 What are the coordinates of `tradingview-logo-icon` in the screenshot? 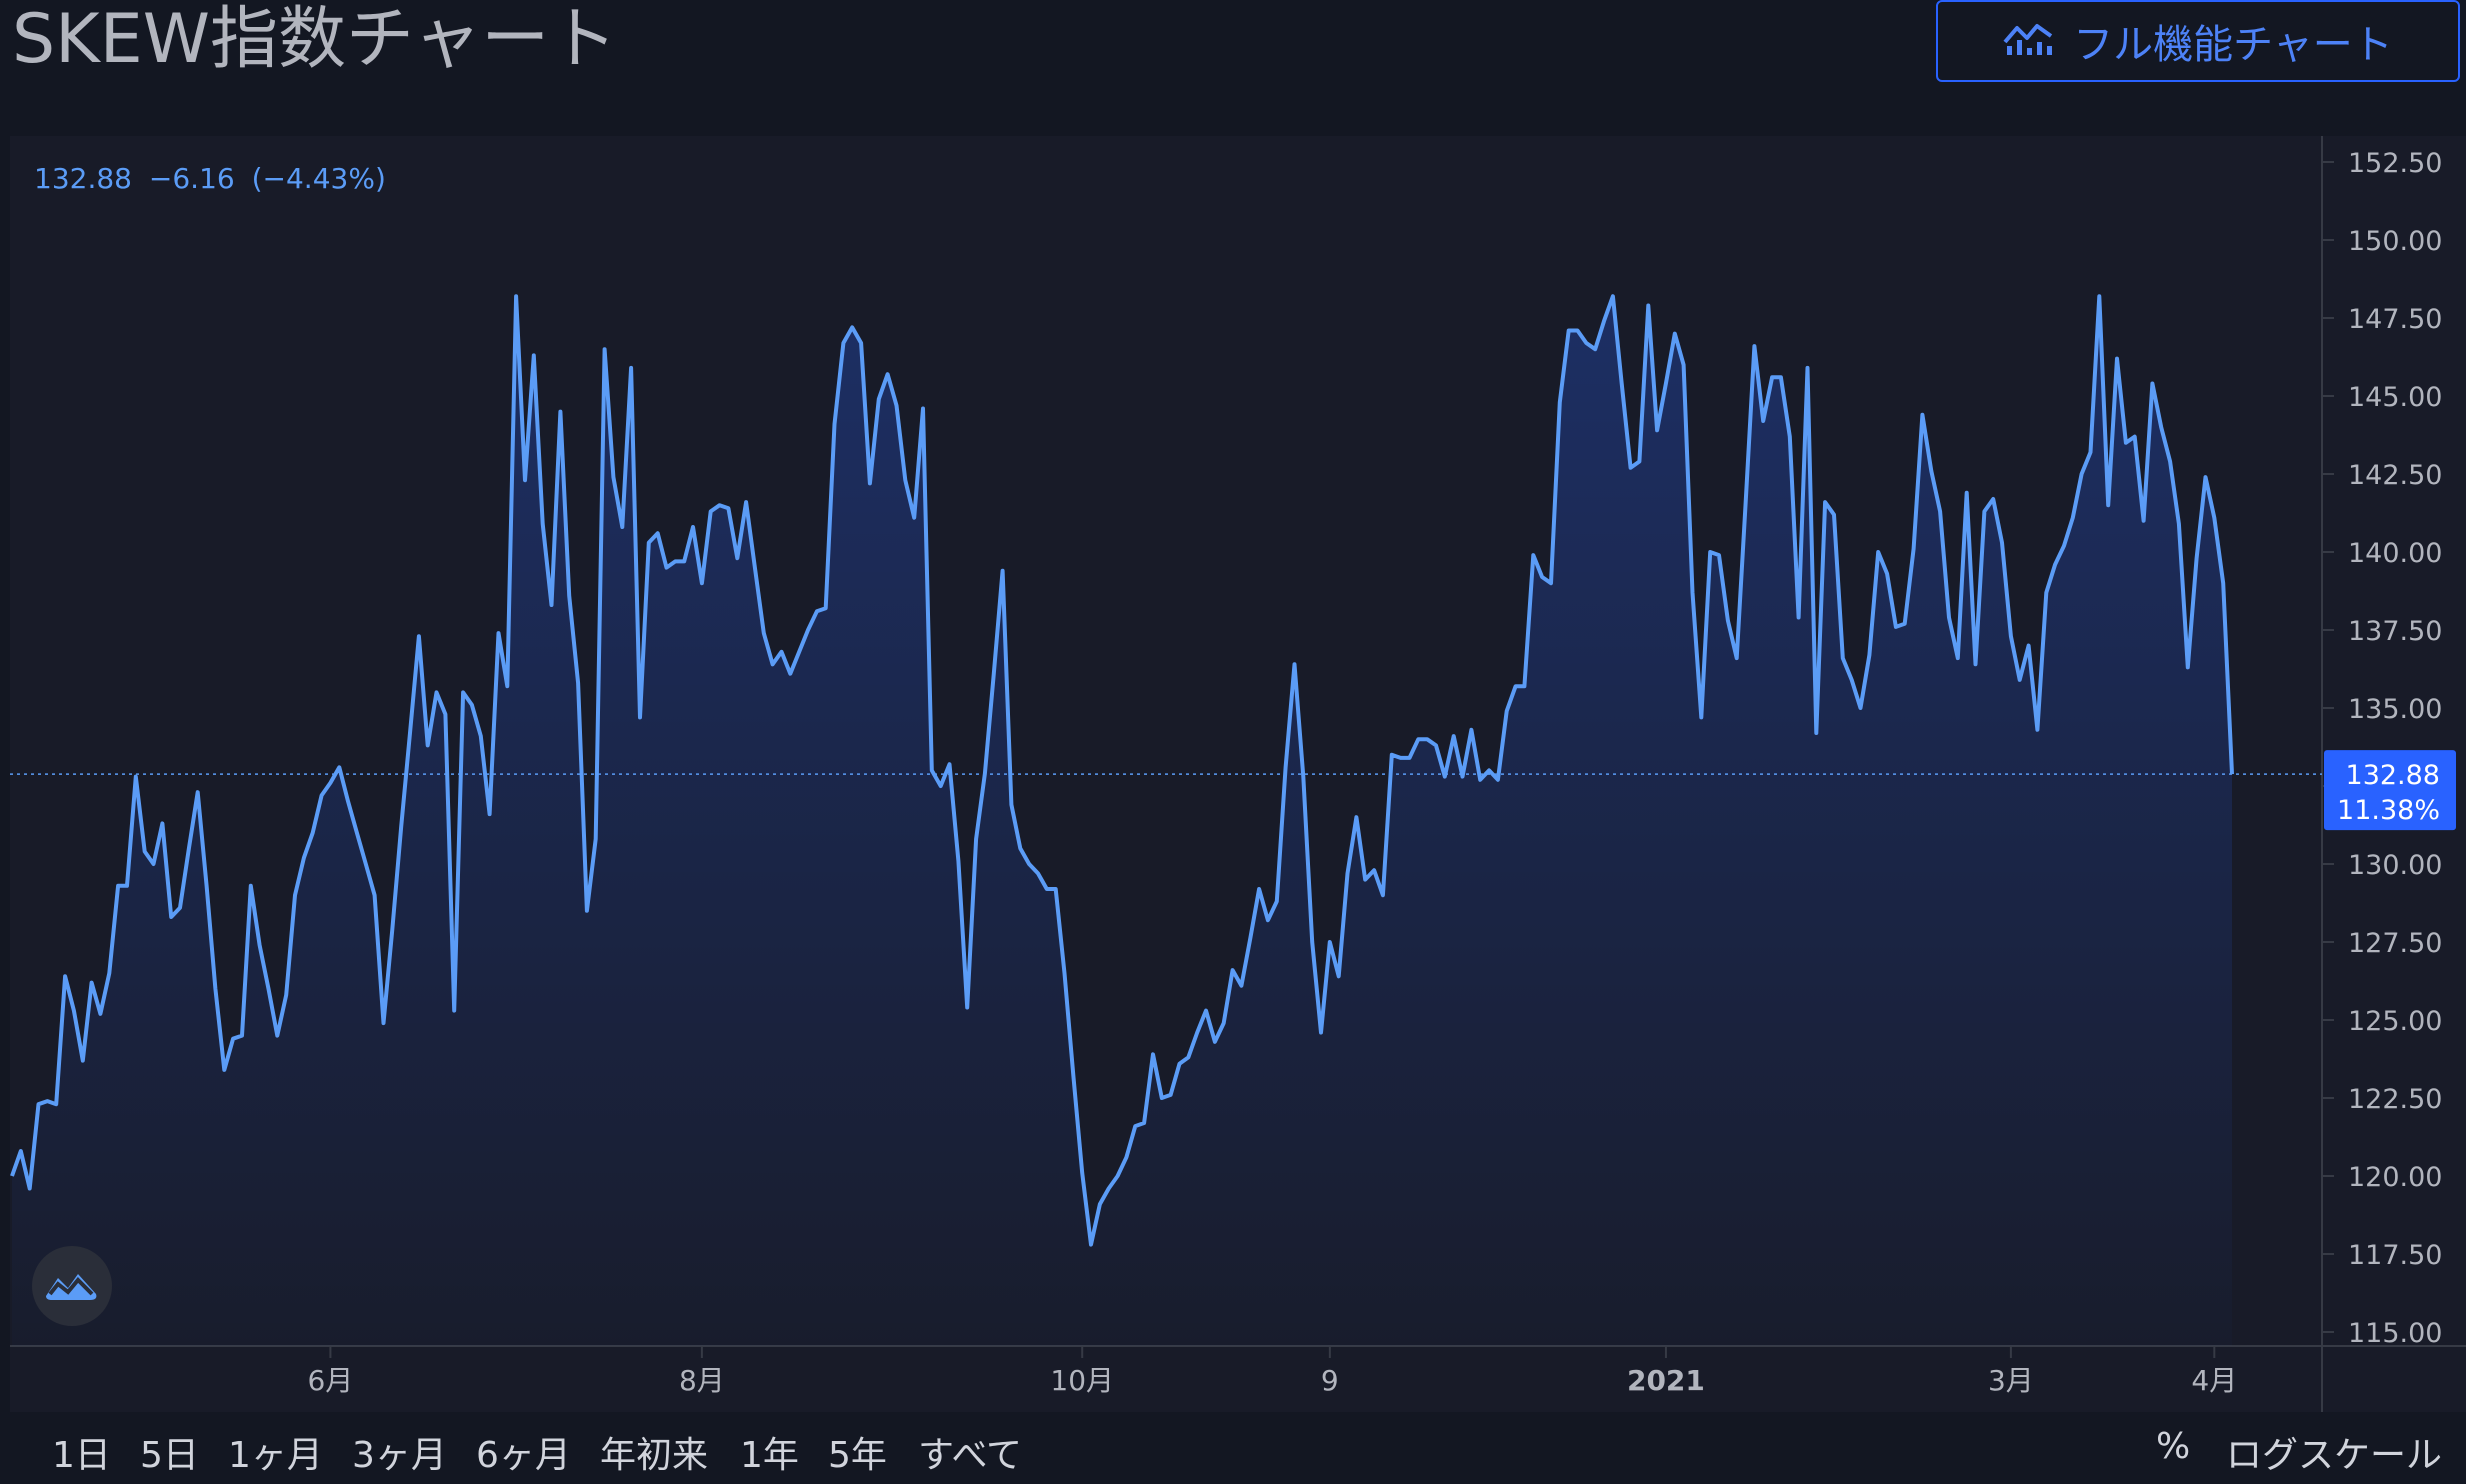 It's located at (71, 1287).